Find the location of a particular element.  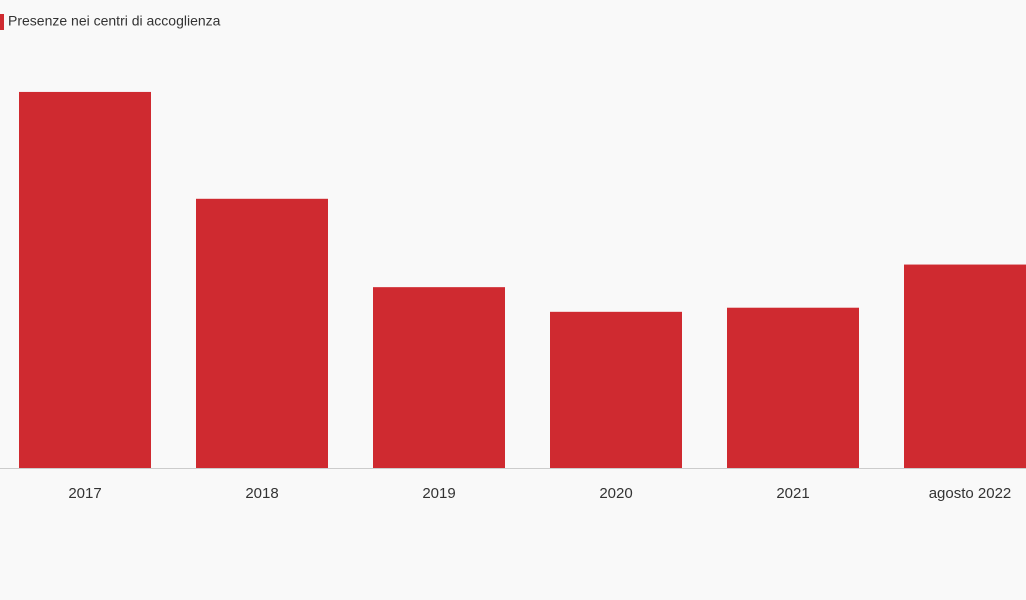

x-tick-label: 2019 is located at coordinates (438, 493).